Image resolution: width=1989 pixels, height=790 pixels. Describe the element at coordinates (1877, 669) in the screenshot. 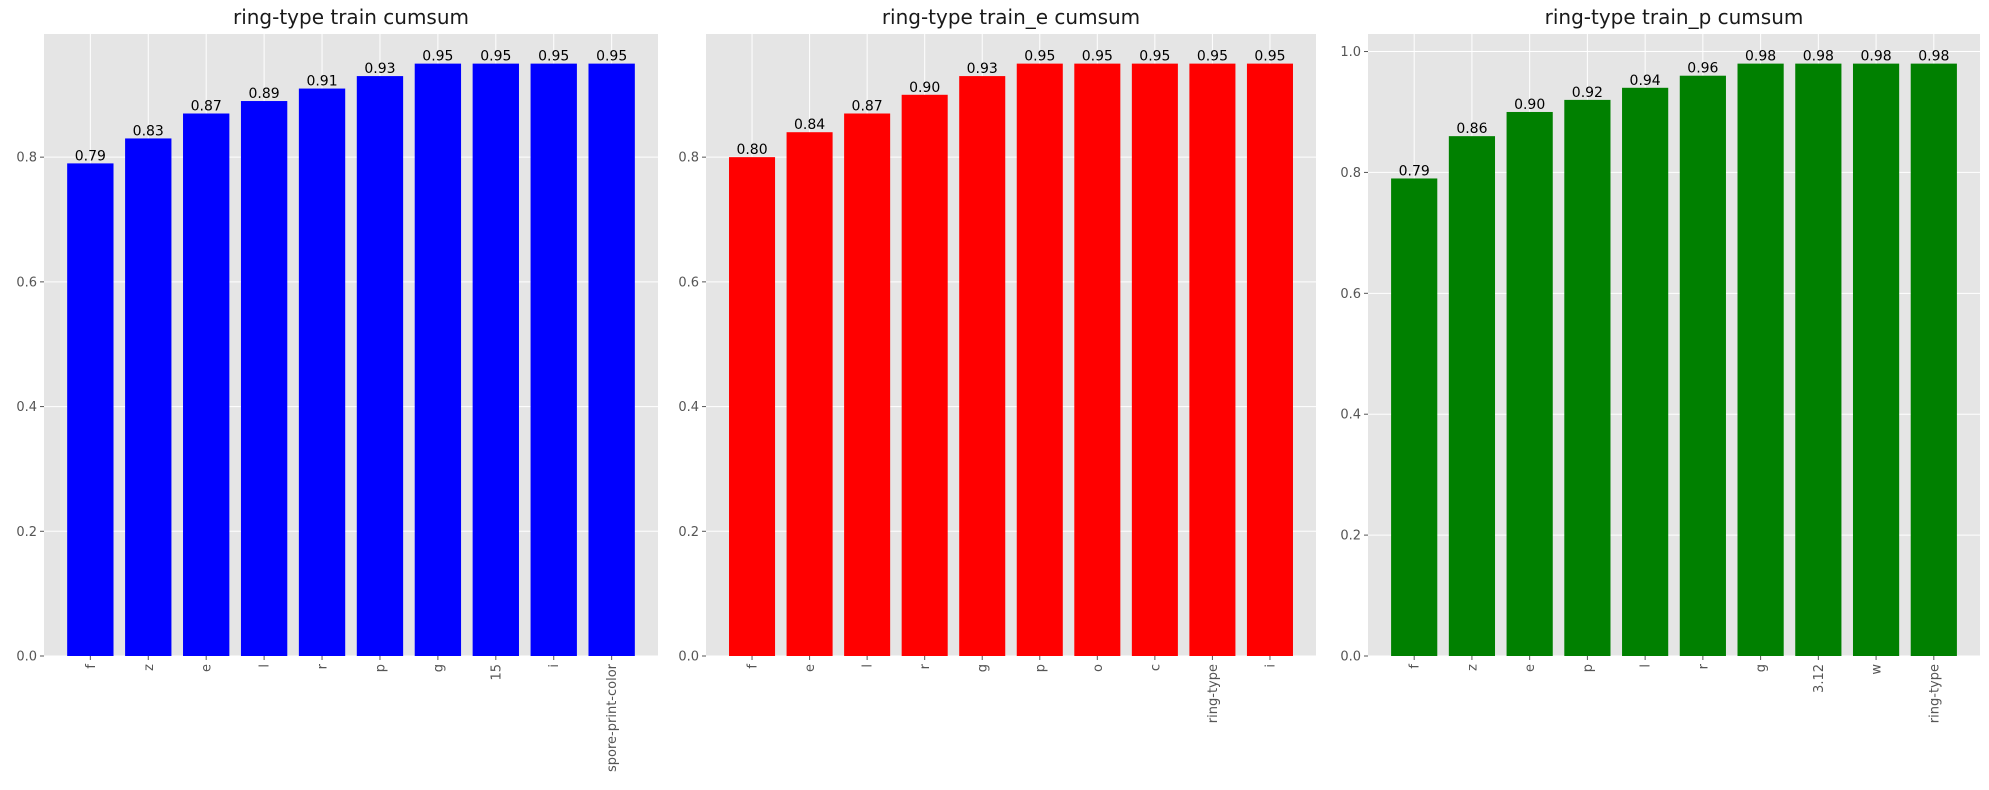

I see `x-tick-label: w` at that location.